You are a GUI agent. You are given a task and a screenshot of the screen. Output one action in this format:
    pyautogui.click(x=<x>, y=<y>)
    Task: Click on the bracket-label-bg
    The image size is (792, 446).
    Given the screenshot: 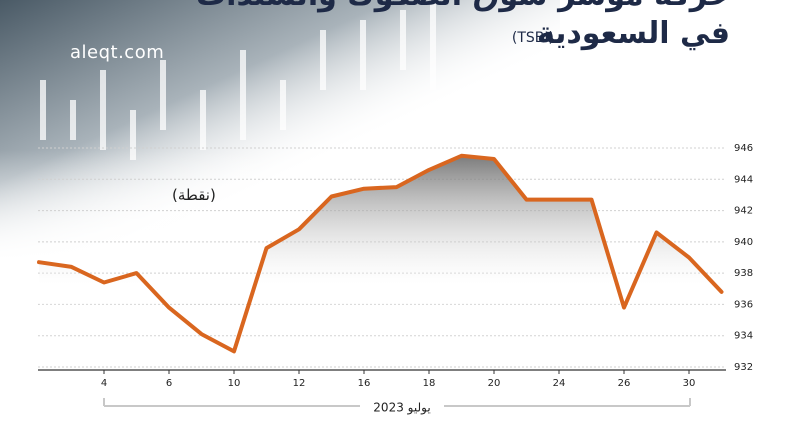 What is the action you would take?
    pyautogui.click(x=402, y=407)
    